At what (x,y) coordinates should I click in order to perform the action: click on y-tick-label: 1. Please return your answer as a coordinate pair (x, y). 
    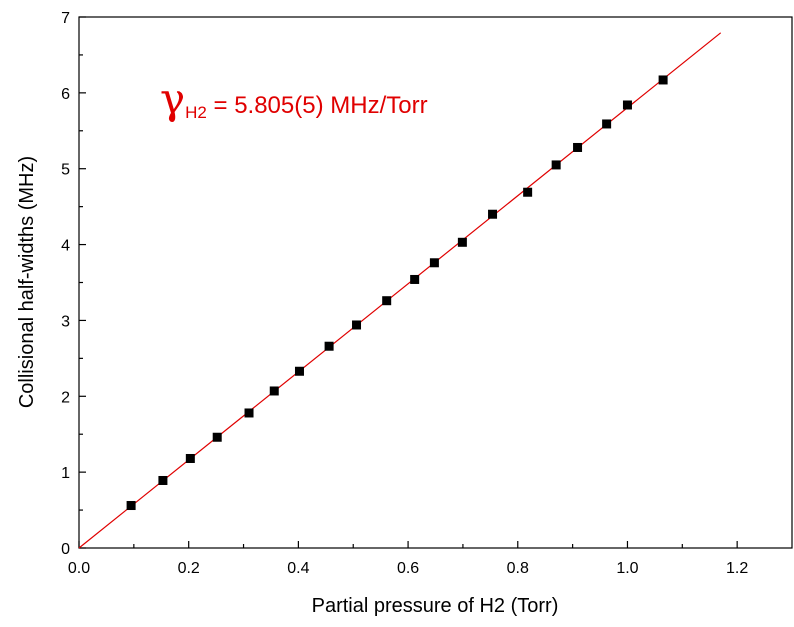
    Looking at the image, I should click on (65, 473).